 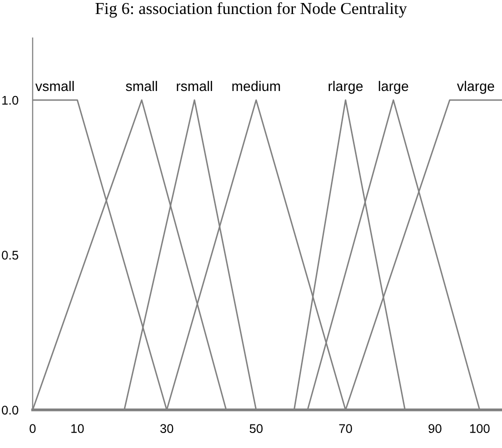 I want to click on x-tick-label: 10, so click(x=77, y=428).